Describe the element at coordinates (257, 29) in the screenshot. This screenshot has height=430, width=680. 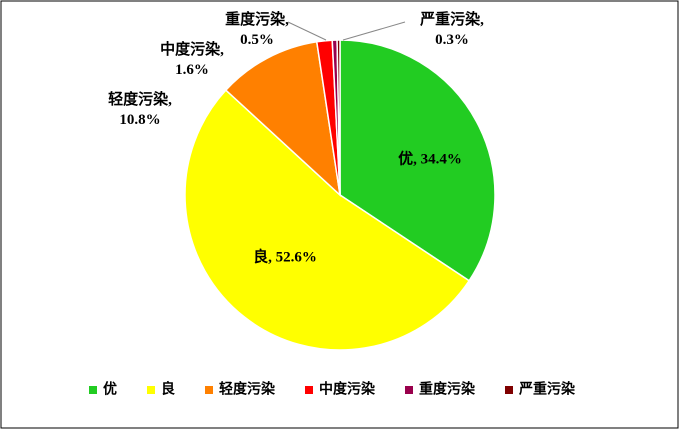
I see `data-label: 重度污染, 0.5%` at that location.